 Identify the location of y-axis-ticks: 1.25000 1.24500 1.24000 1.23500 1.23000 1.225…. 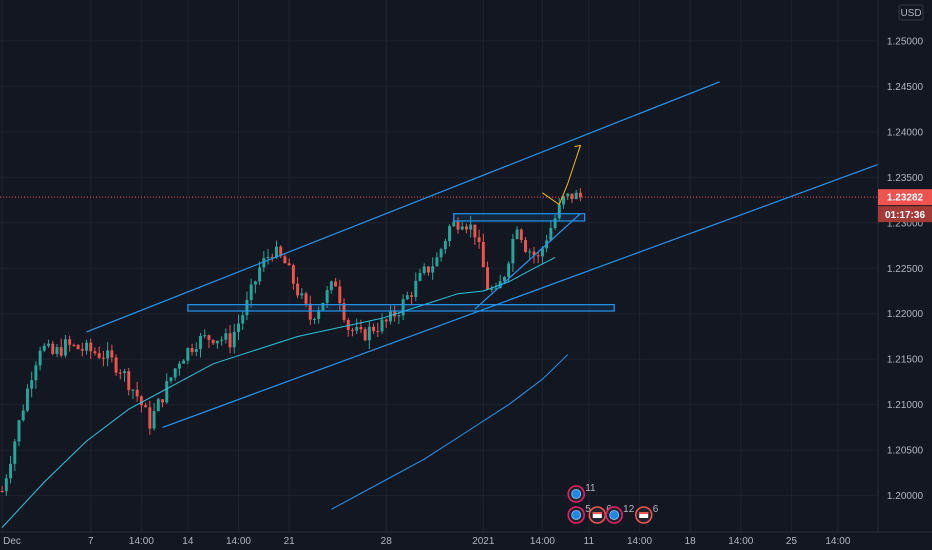
(905, 269).